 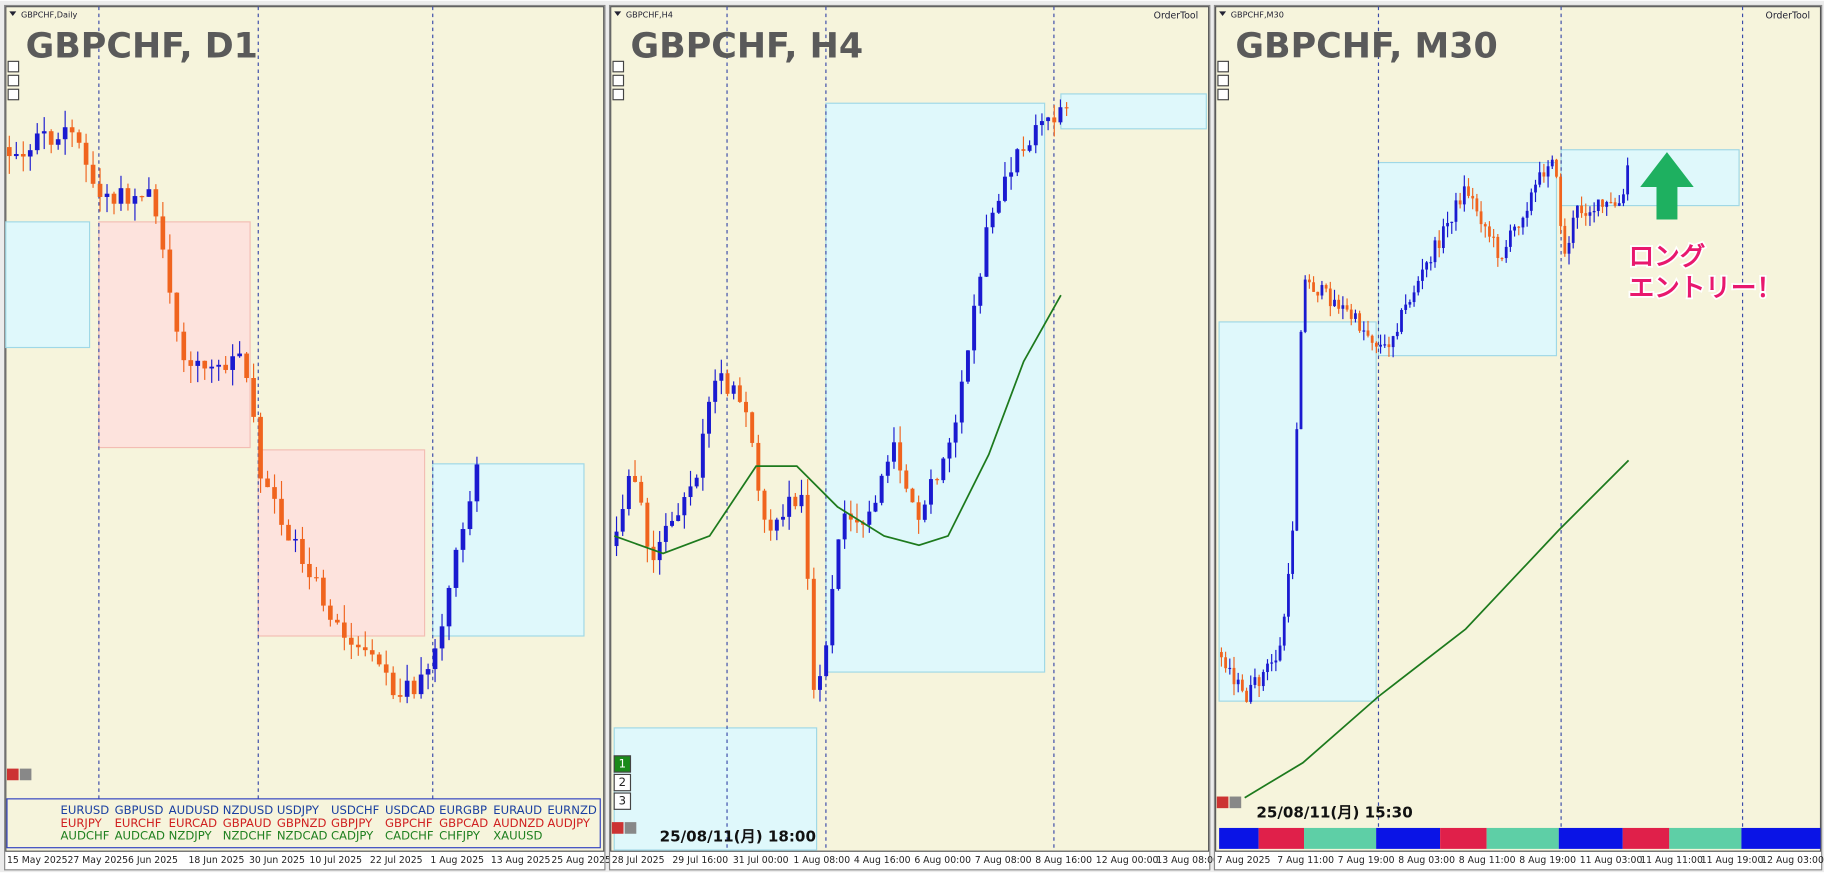 I want to click on symbol-link: GBPAUD, so click(x=247, y=823).